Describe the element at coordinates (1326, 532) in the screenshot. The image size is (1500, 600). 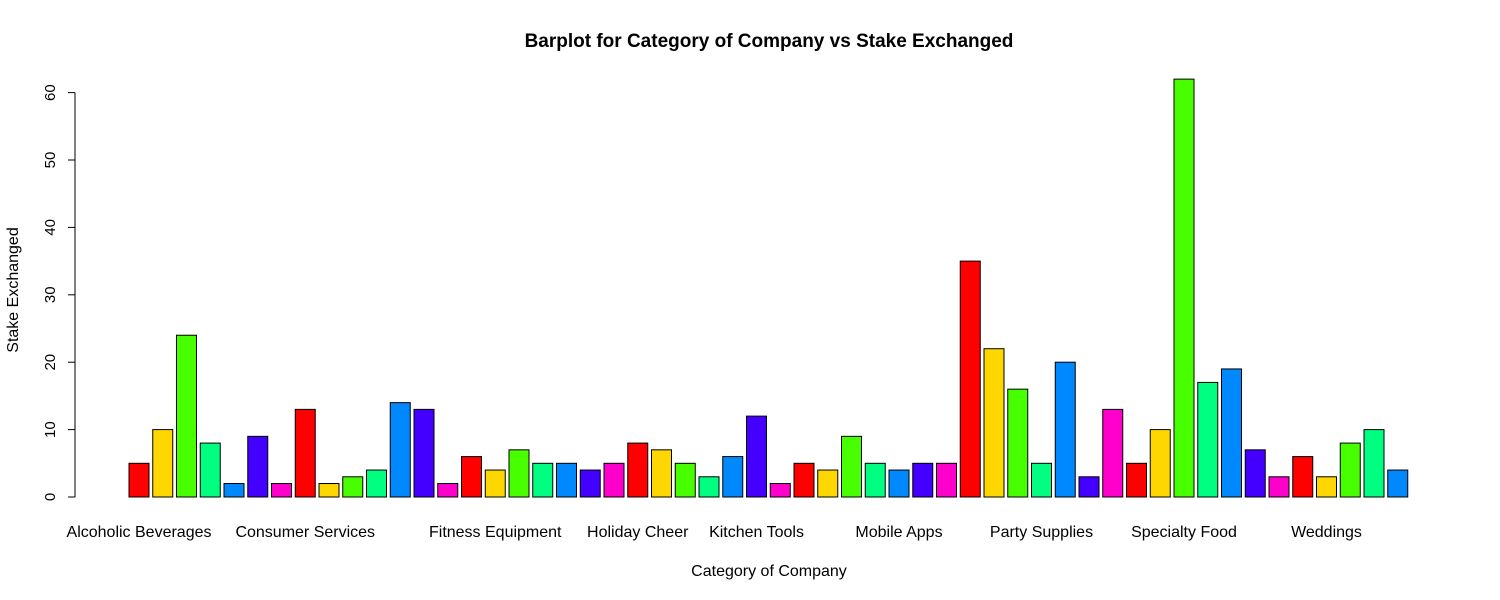
I see `x-tick-label: Weddings` at that location.